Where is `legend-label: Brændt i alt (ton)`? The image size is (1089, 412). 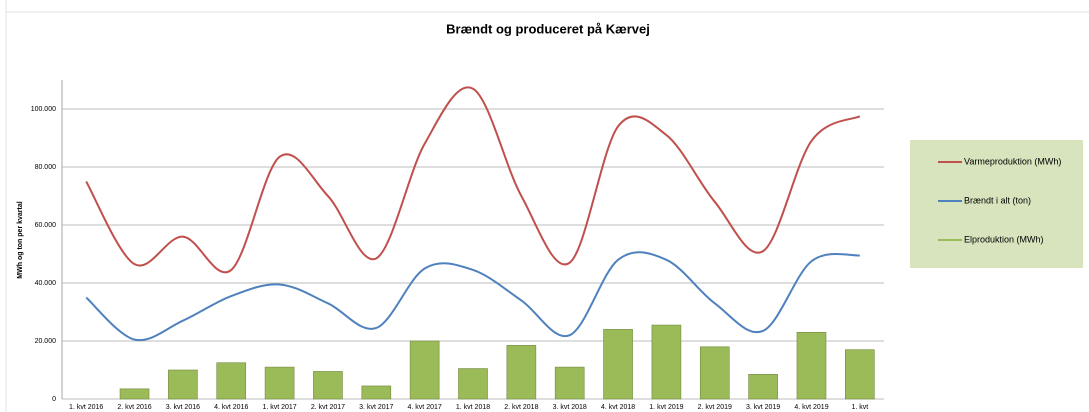
legend-label: Brændt i alt (ton) is located at coordinates (997, 200).